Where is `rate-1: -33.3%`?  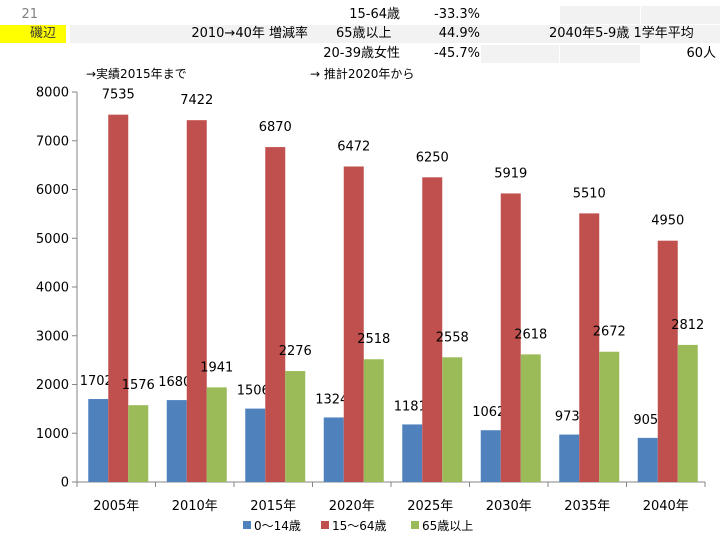 rate-1: -33.3% is located at coordinates (457, 14).